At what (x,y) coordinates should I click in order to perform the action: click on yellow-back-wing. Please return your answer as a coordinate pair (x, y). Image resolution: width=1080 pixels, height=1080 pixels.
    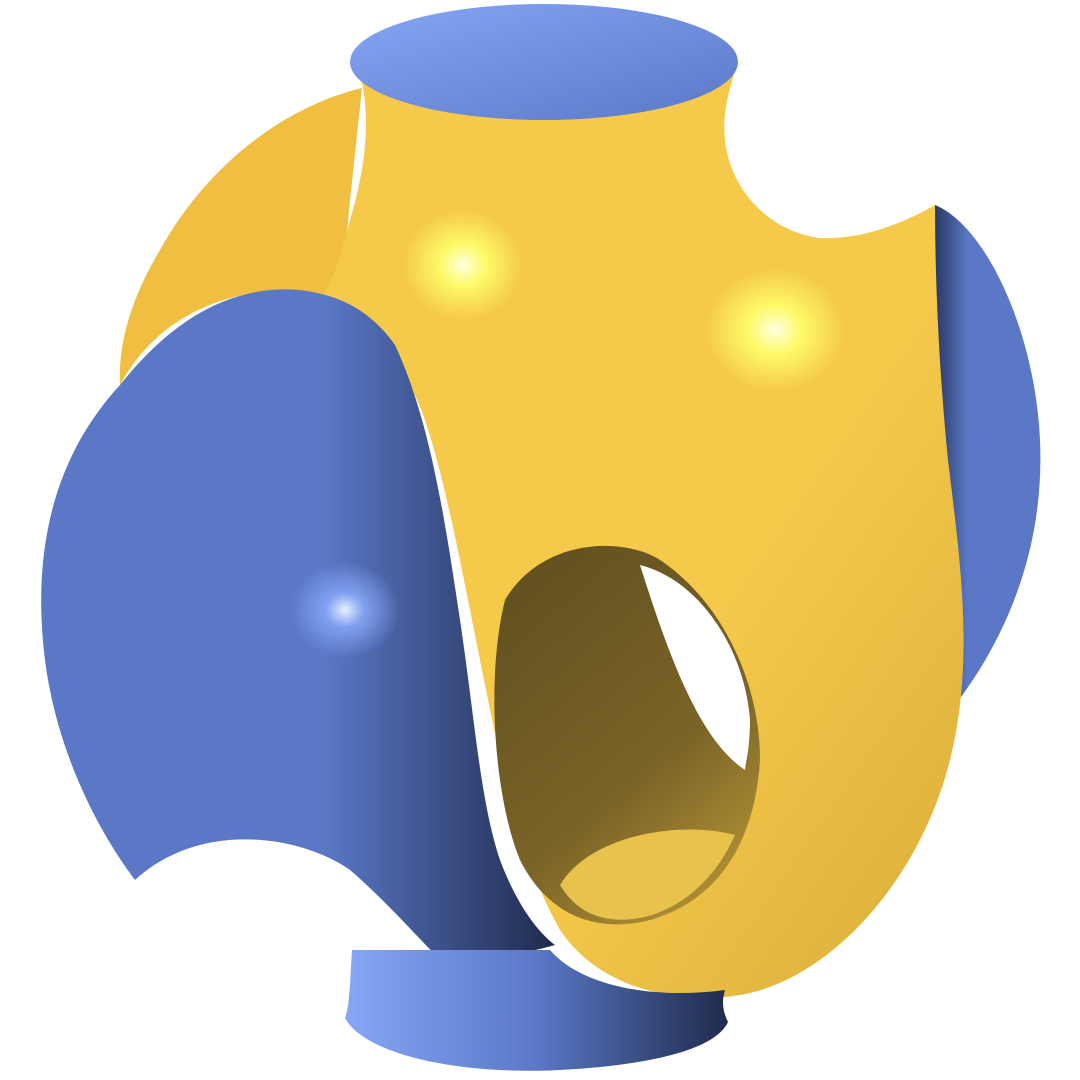
    Looking at the image, I should click on (240, 236).